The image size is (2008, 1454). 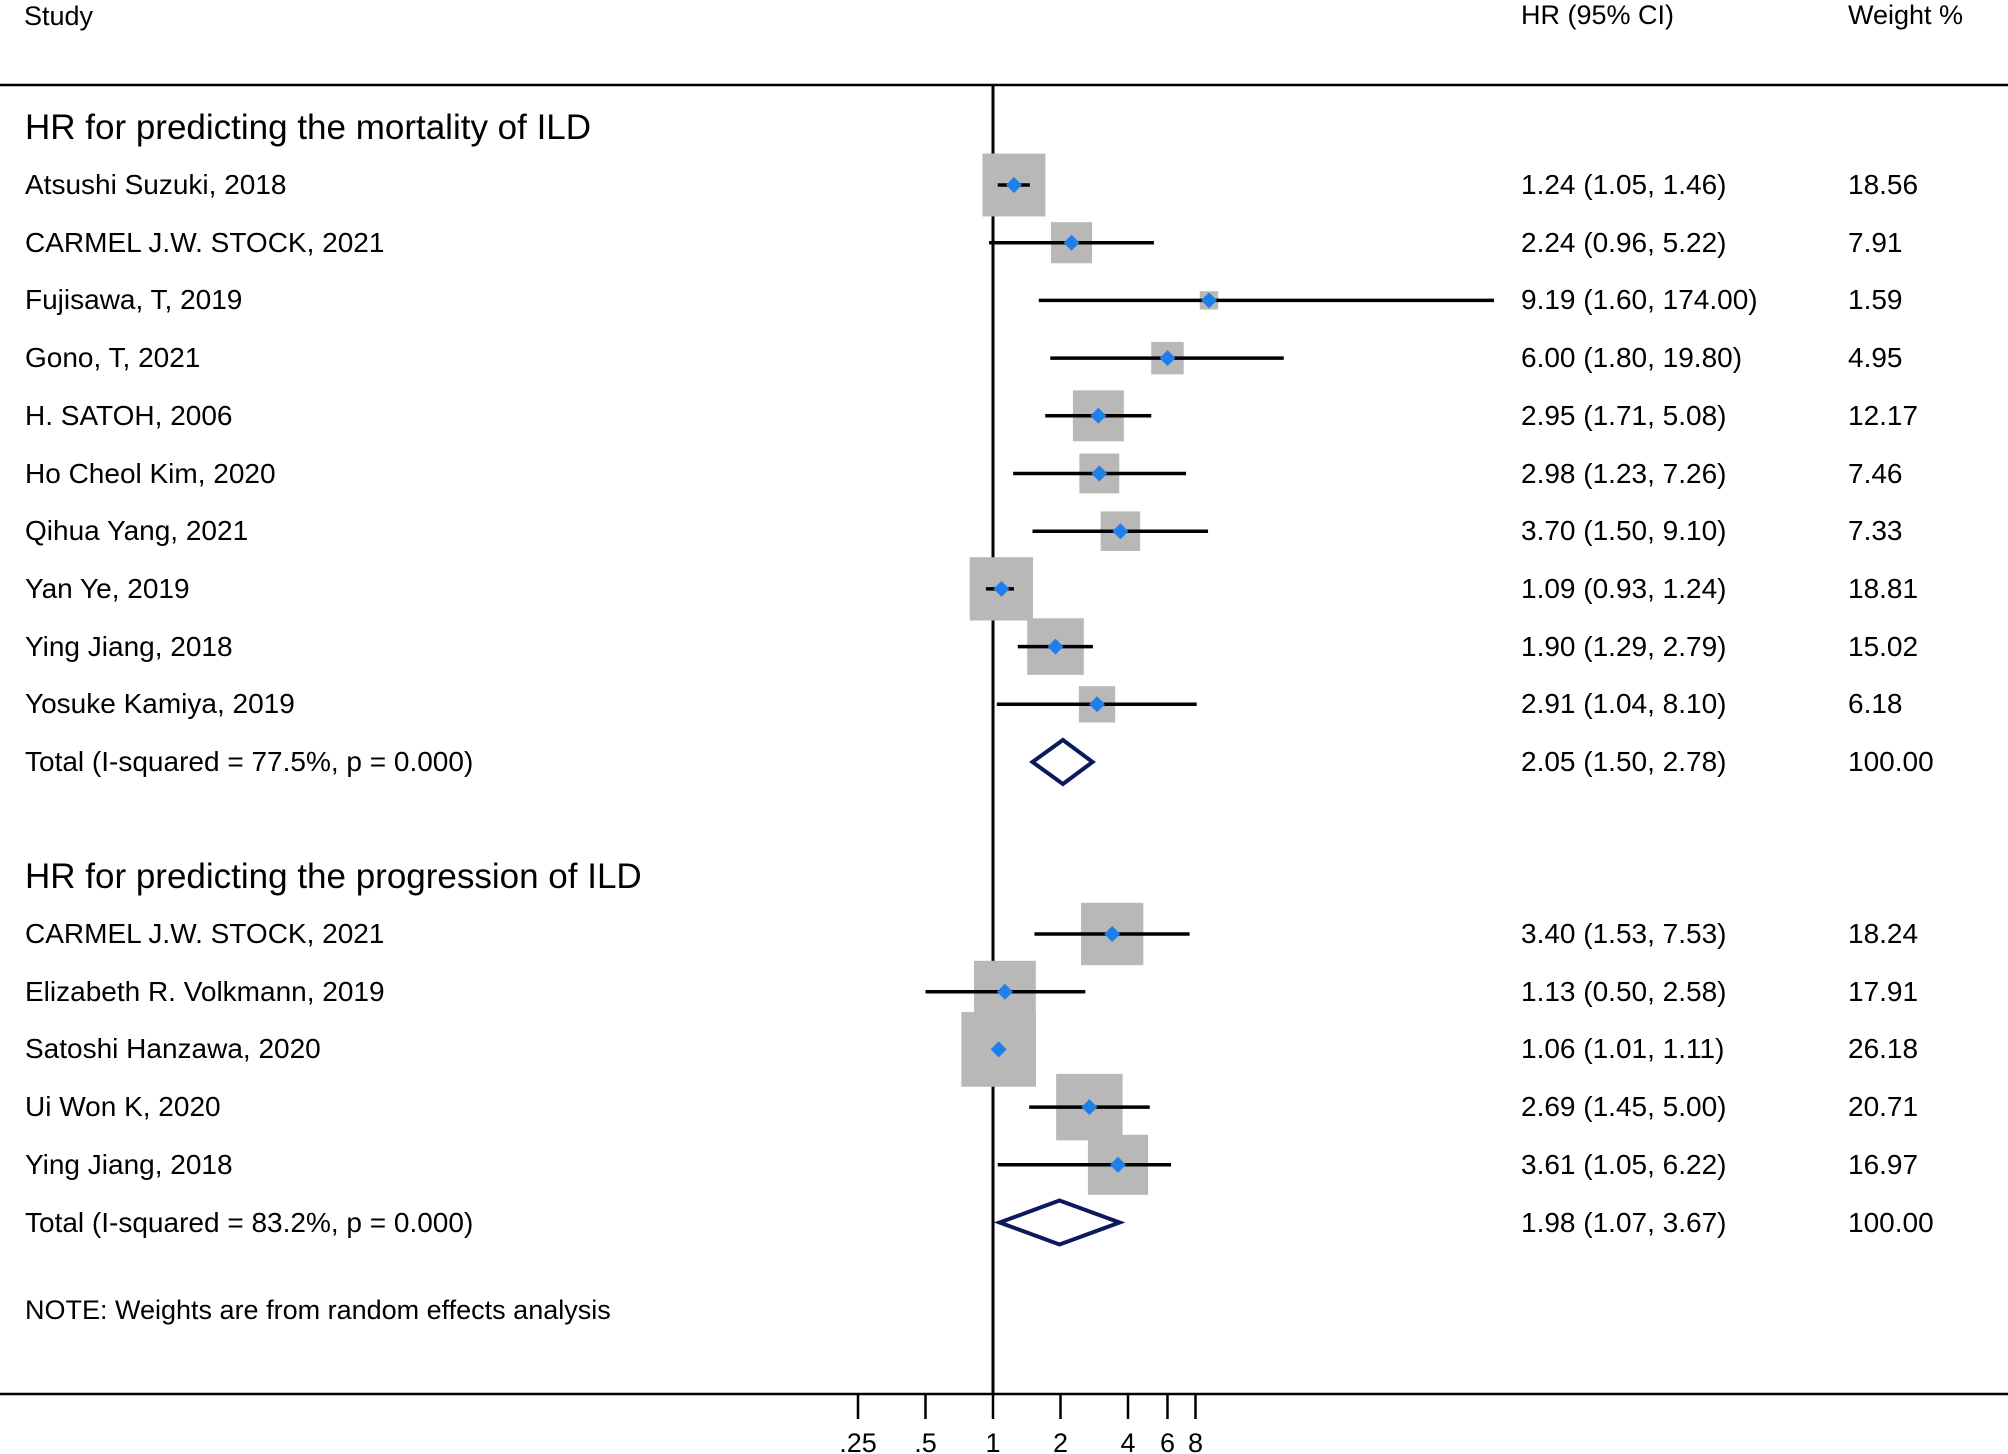 What do you see at coordinates (1883, 184) in the screenshot?
I see `weight-text: 18.56` at bounding box center [1883, 184].